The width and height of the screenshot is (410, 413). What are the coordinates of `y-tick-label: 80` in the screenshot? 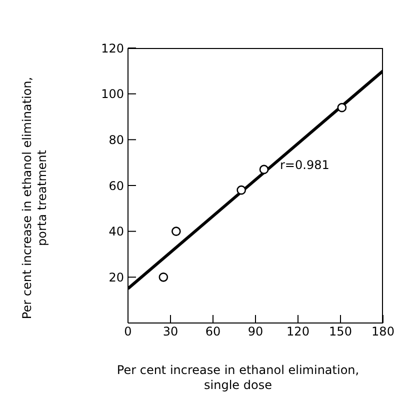 It's located at (116, 139).